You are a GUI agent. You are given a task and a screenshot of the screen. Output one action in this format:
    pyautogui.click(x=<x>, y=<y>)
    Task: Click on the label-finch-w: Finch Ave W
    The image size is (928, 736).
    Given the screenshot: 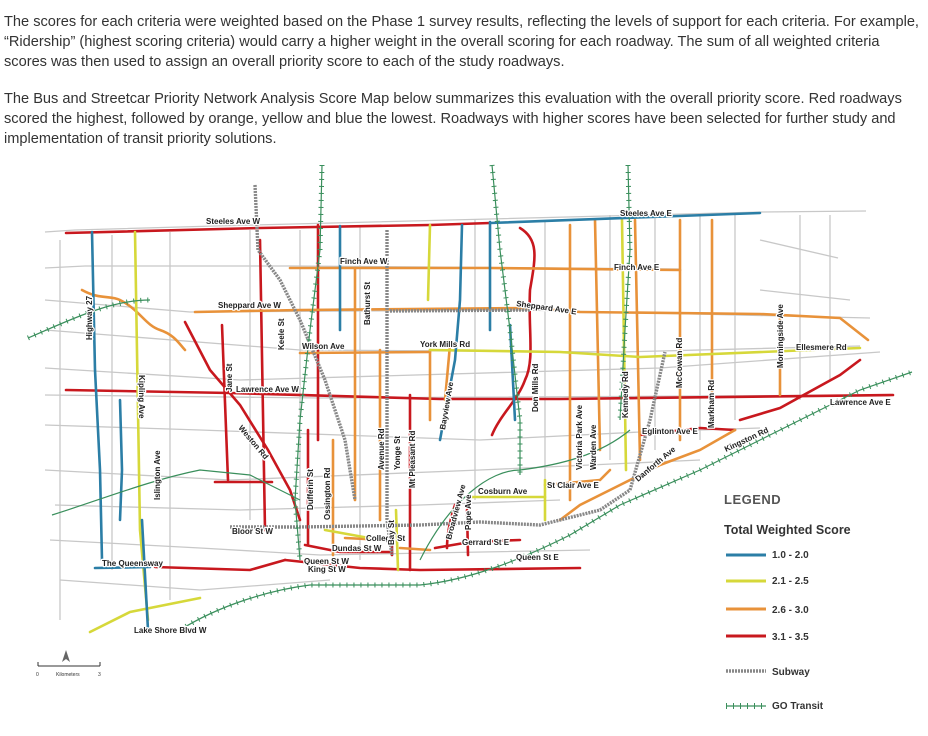 What is the action you would take?
    pyautogui.click(x=364, y=261)
    